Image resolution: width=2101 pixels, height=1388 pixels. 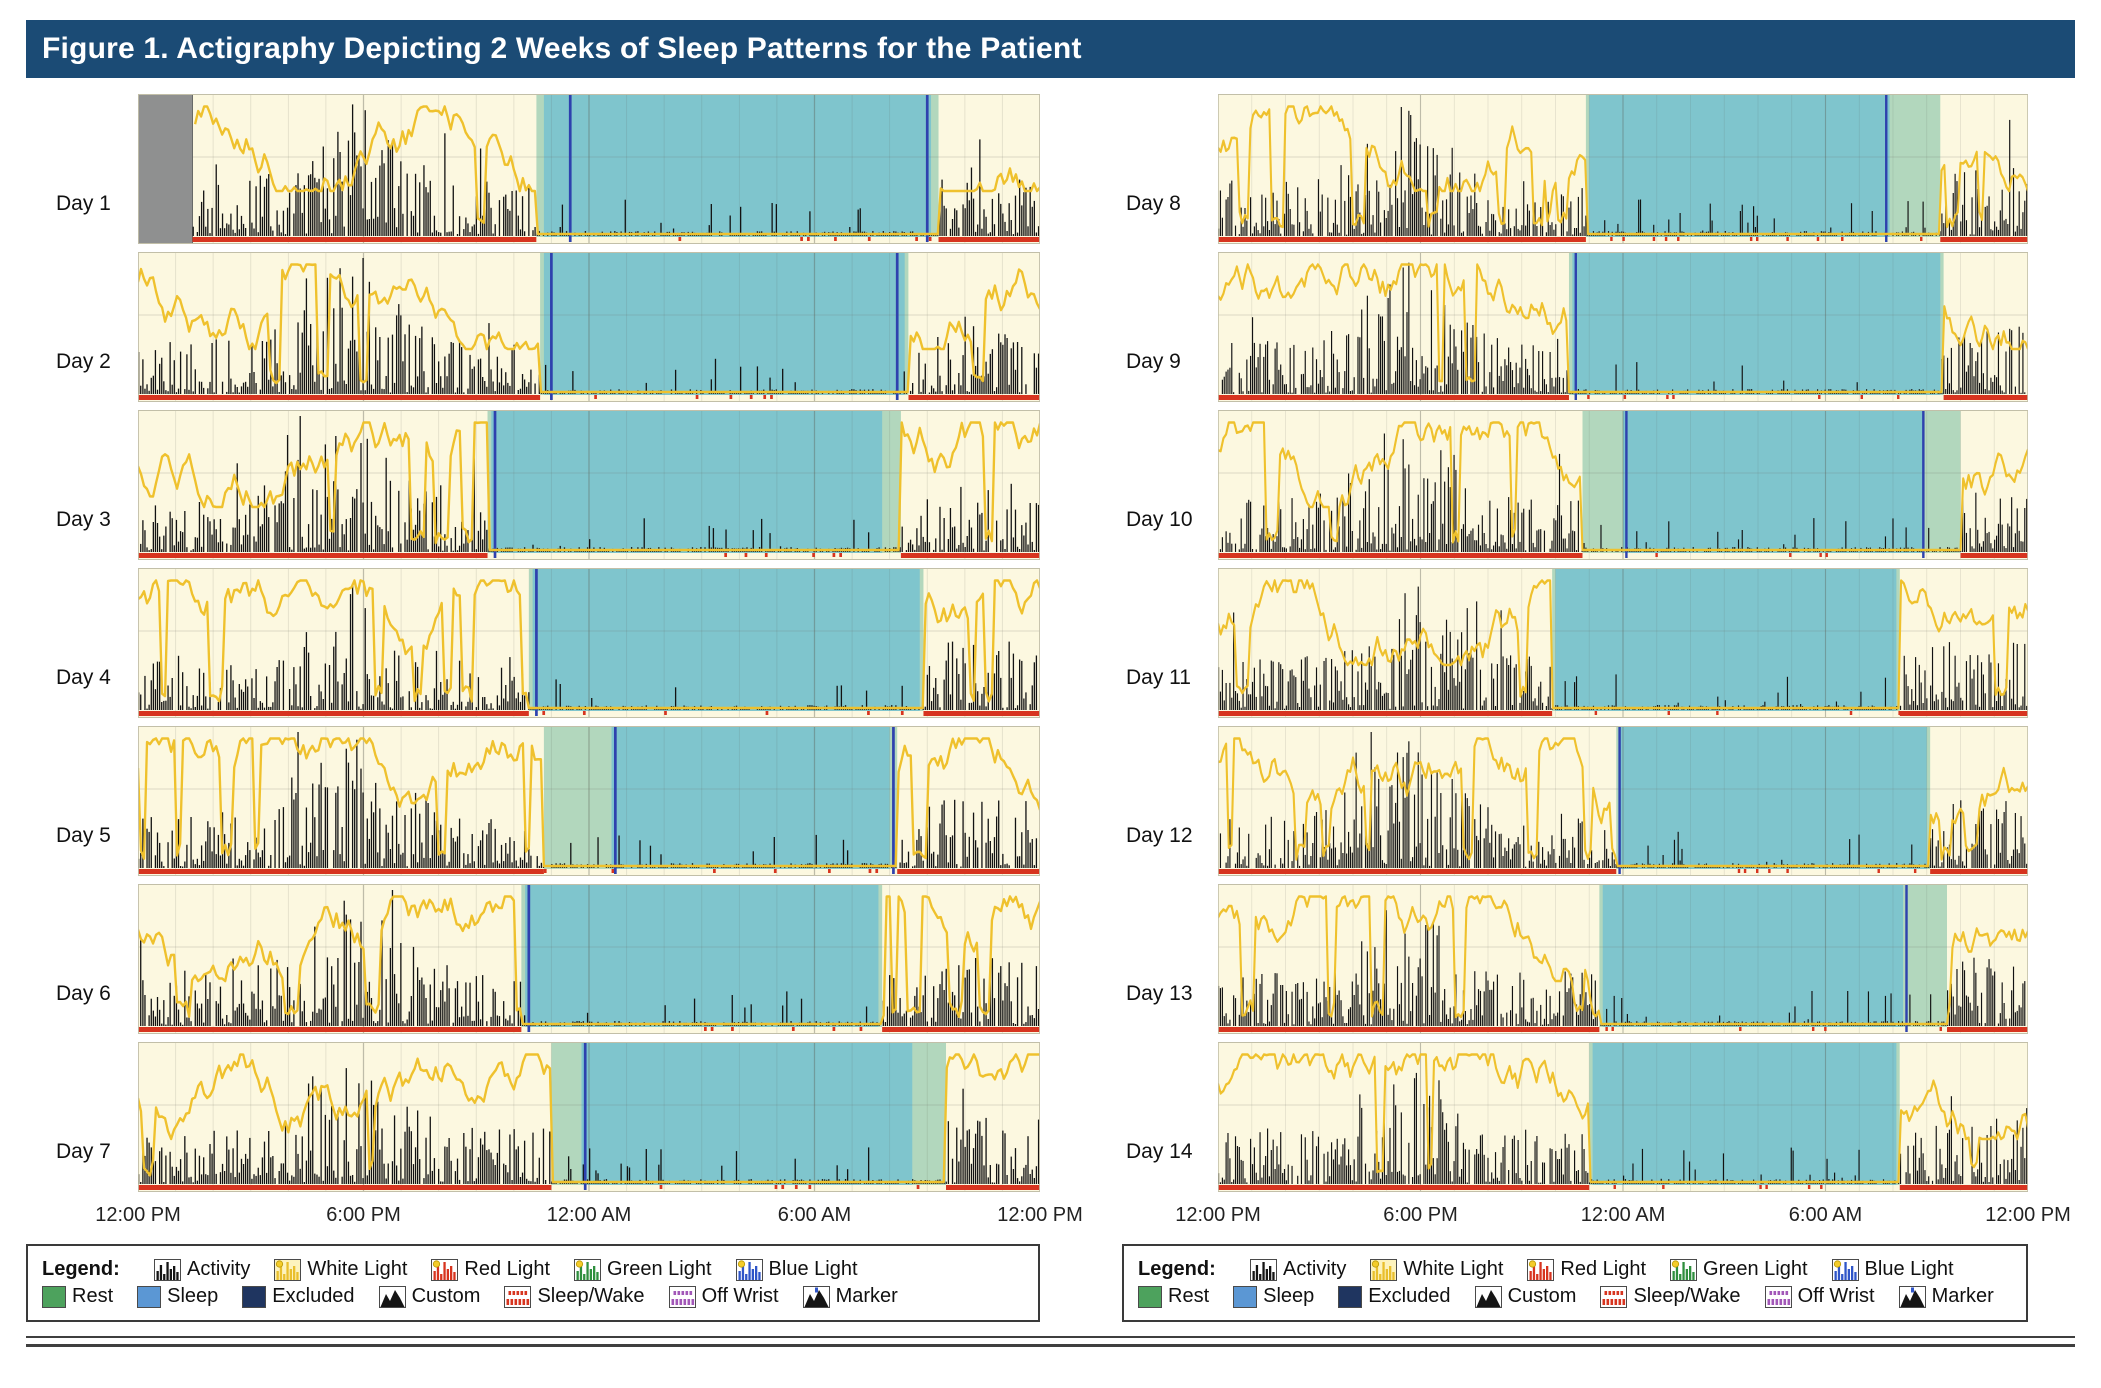 I want to click on legend-label: Activity, so click(x=219, y=1269).